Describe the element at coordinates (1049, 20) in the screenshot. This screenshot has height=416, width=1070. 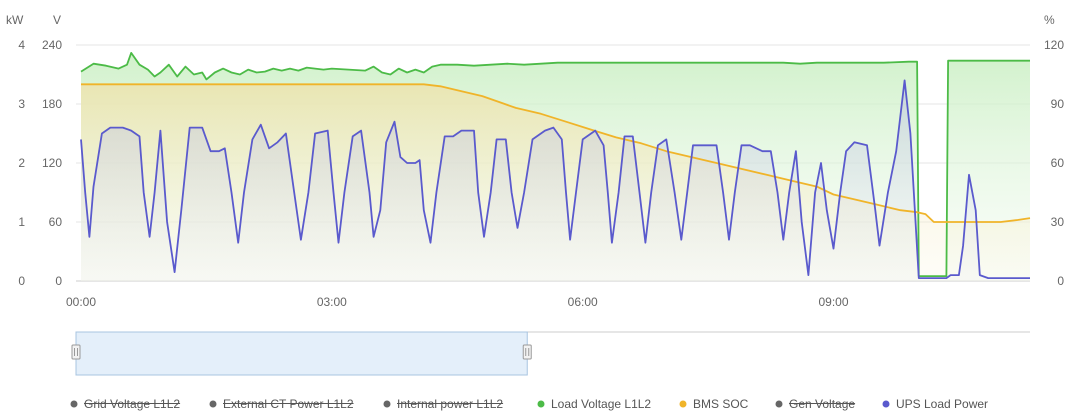
I see `right-percent-unit: %` at that location.